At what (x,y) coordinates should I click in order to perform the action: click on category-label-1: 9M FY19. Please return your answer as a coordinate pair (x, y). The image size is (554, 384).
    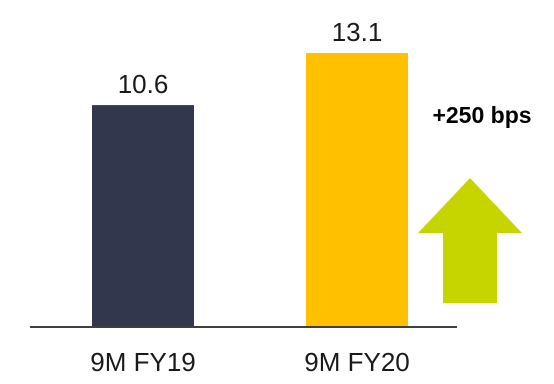
    Looking at the image, I should click on (143, 362).